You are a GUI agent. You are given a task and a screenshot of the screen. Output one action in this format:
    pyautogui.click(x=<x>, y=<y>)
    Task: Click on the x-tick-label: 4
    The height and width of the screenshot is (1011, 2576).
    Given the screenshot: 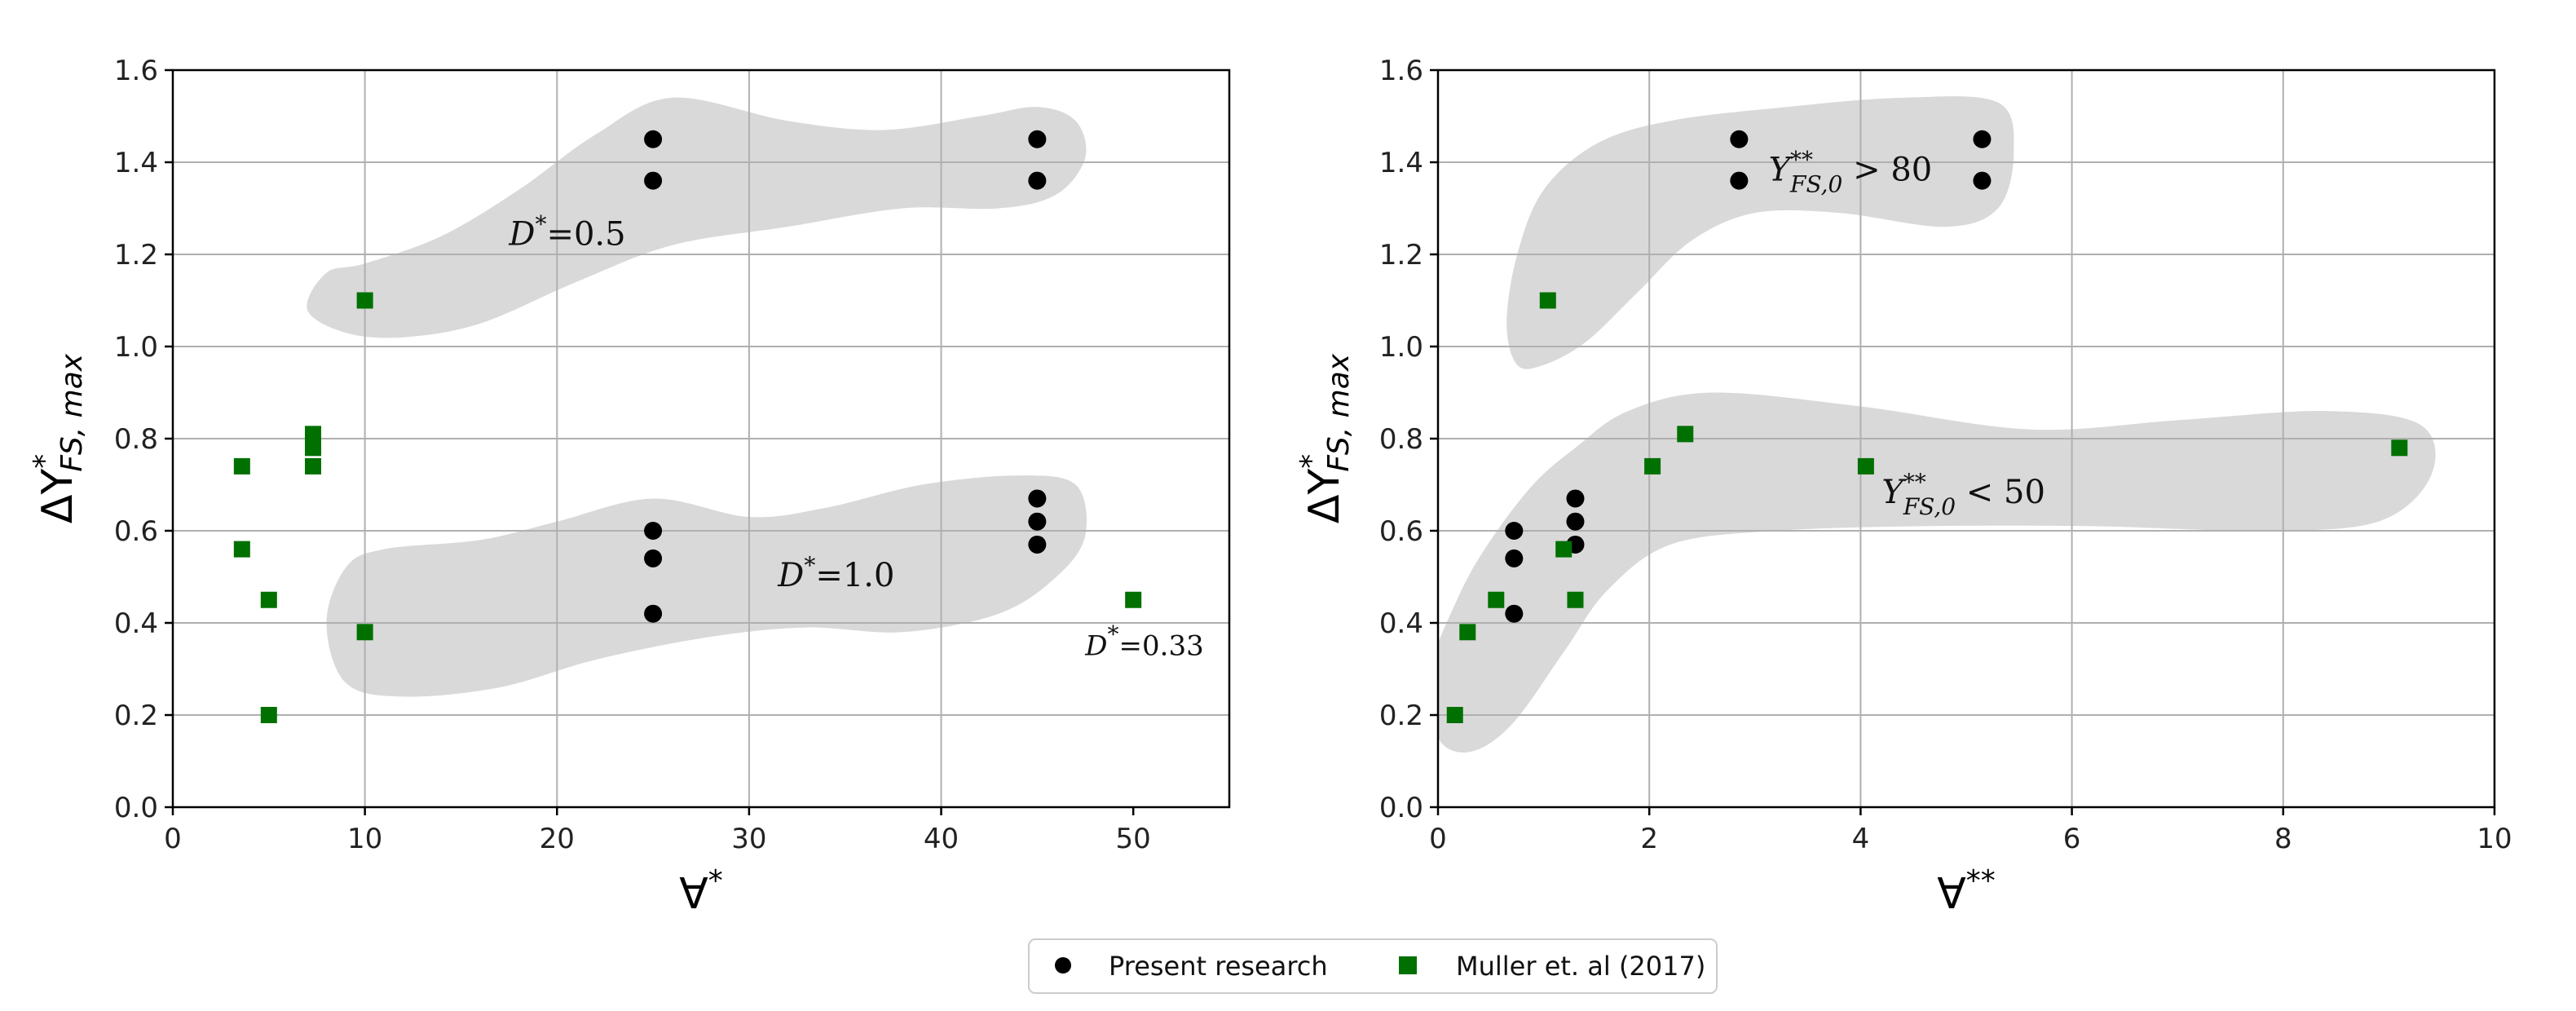 What is the action you would take?
    pyautogui.click(x=1861, y=839)
    